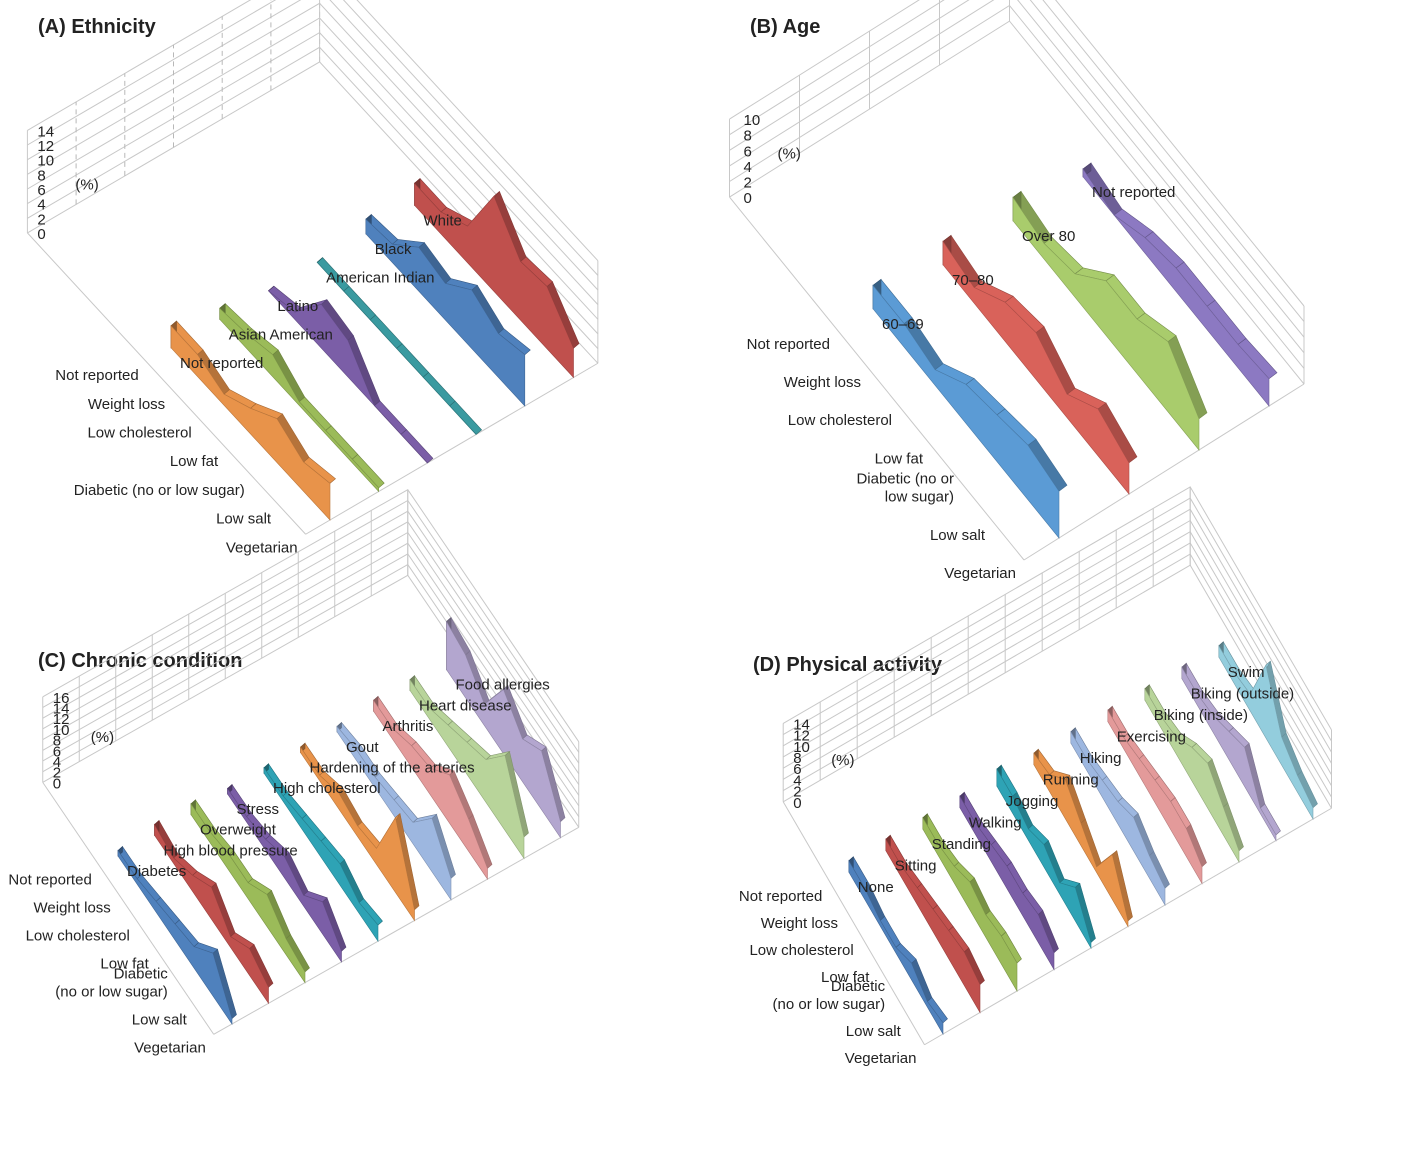 The height and width of the screenshot is (1152, 1426). What do you see at coordinates (840, 420) in the screenshot?
I see `category-label: Low cholesterol` at bounding box center [840, 420].